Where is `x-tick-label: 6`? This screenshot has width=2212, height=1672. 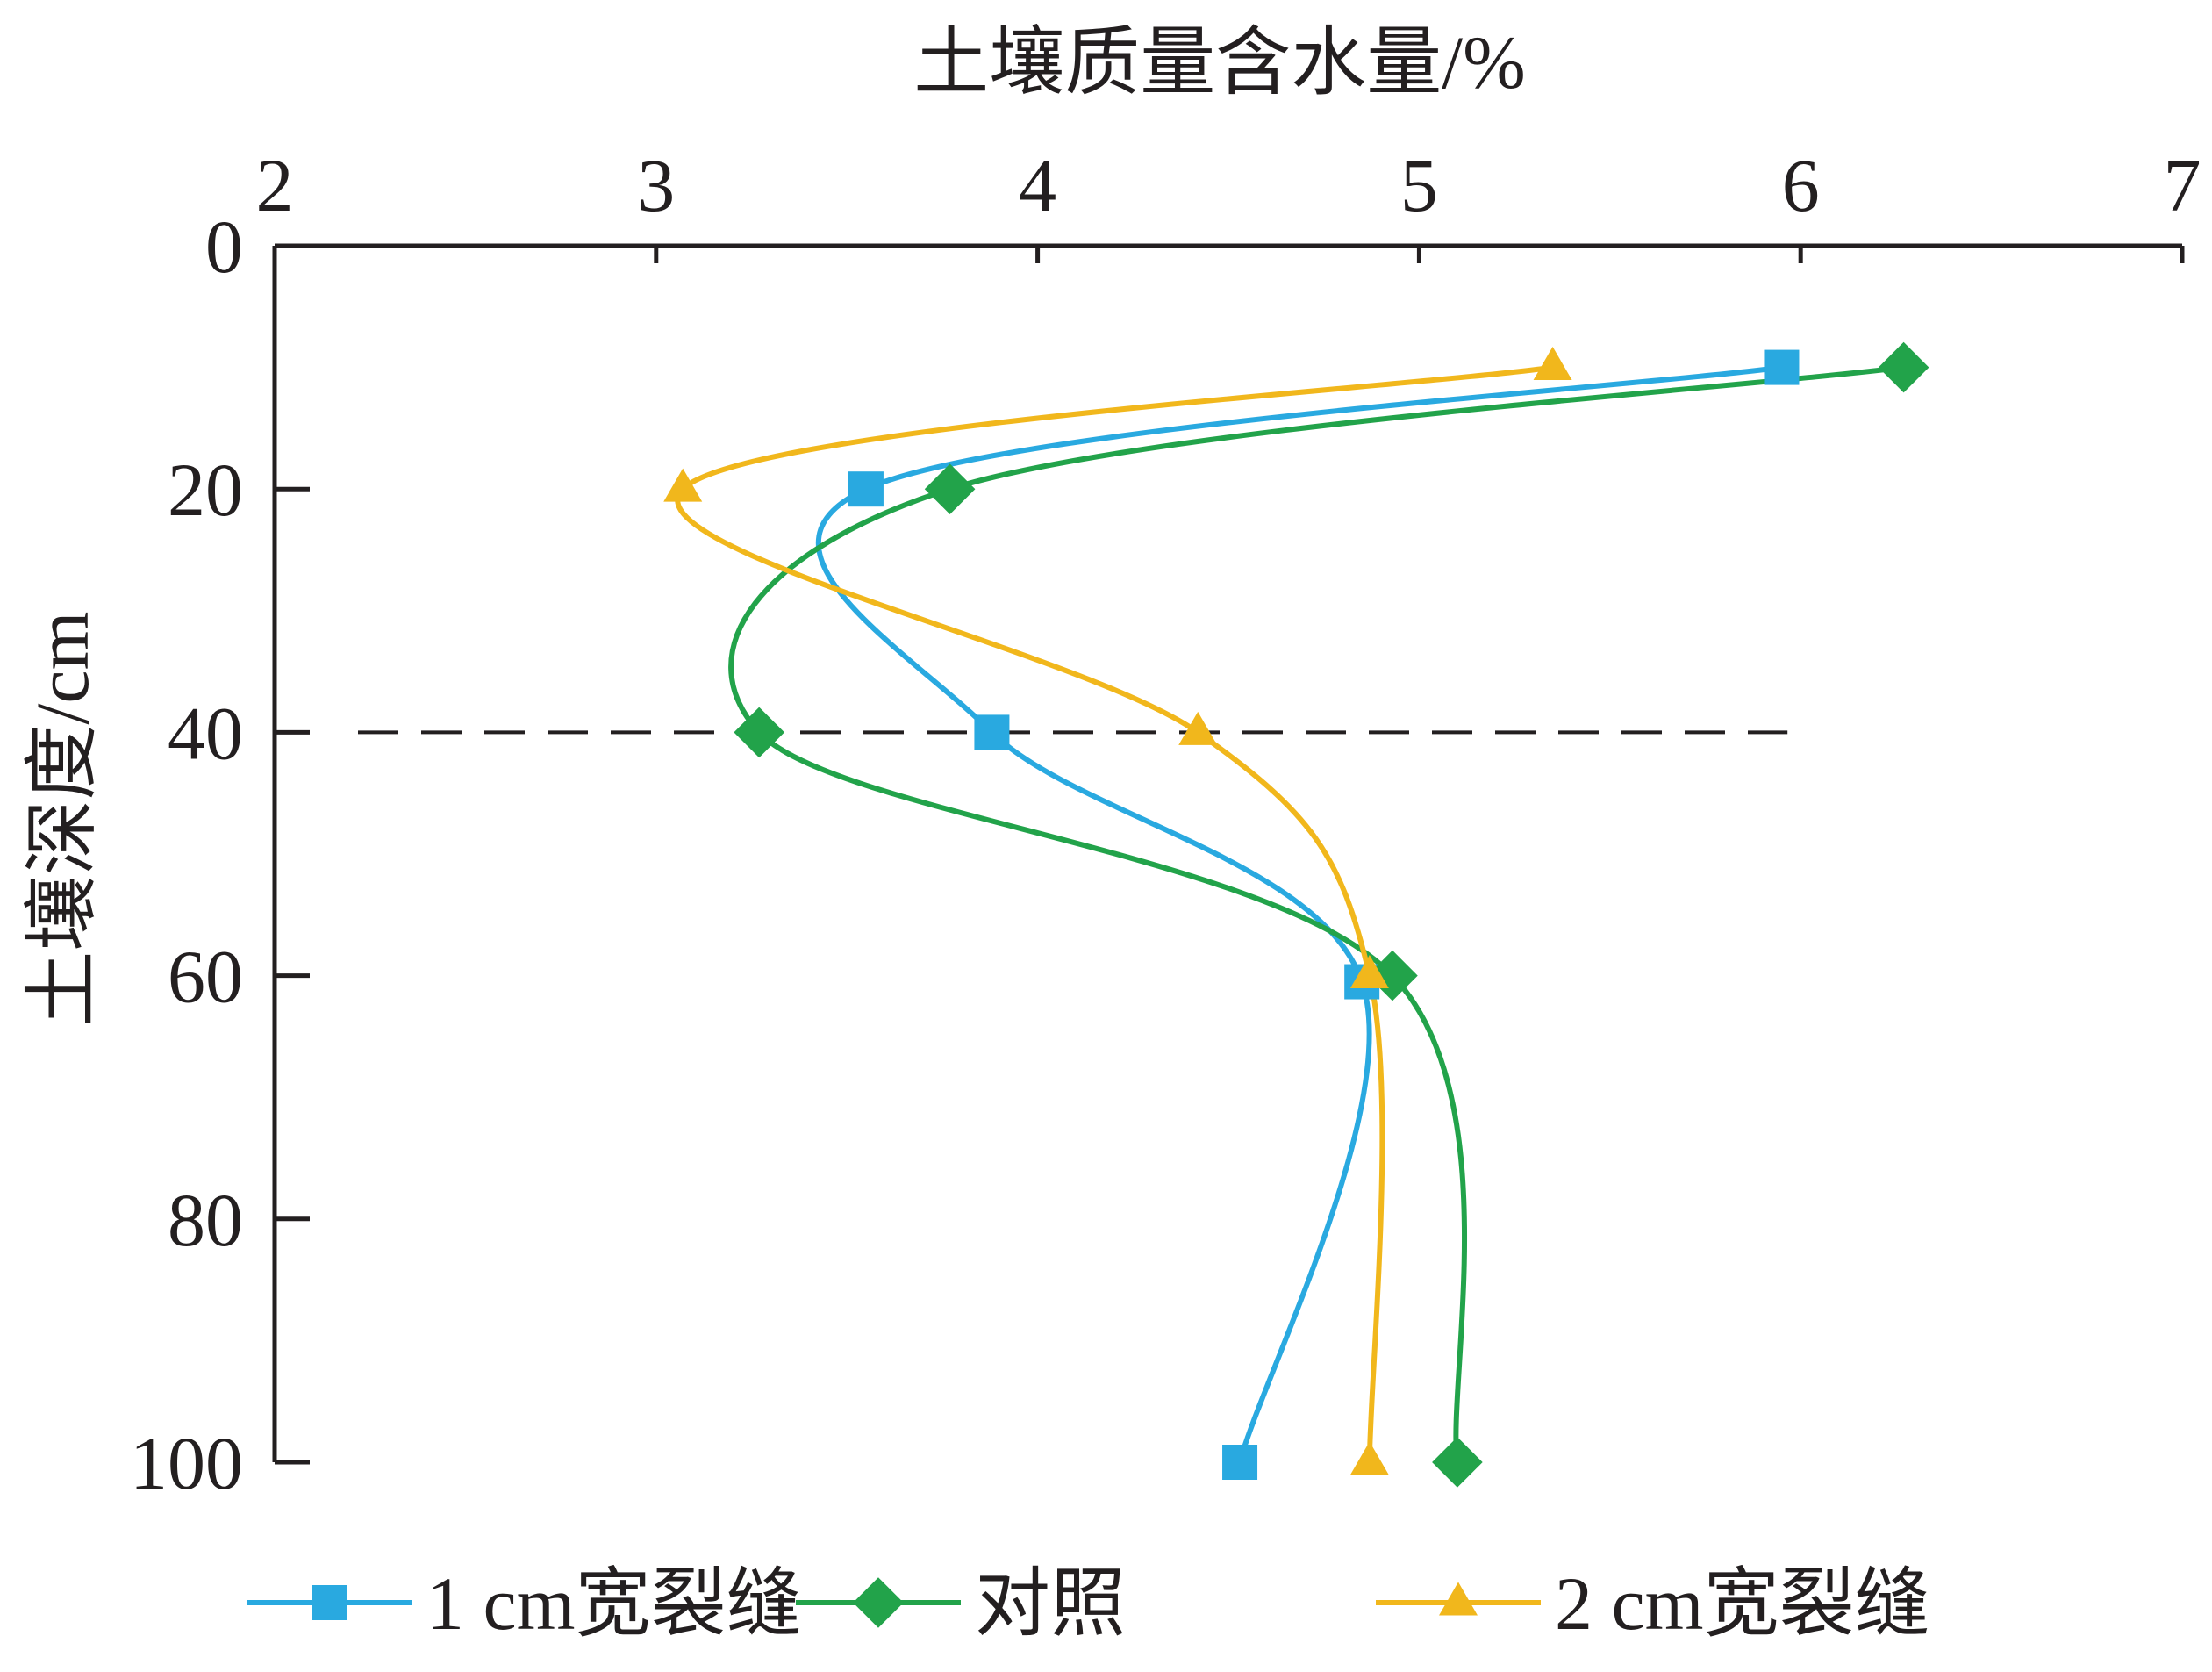
x-tick-label: 6 is located at coordinates (1801, 185).